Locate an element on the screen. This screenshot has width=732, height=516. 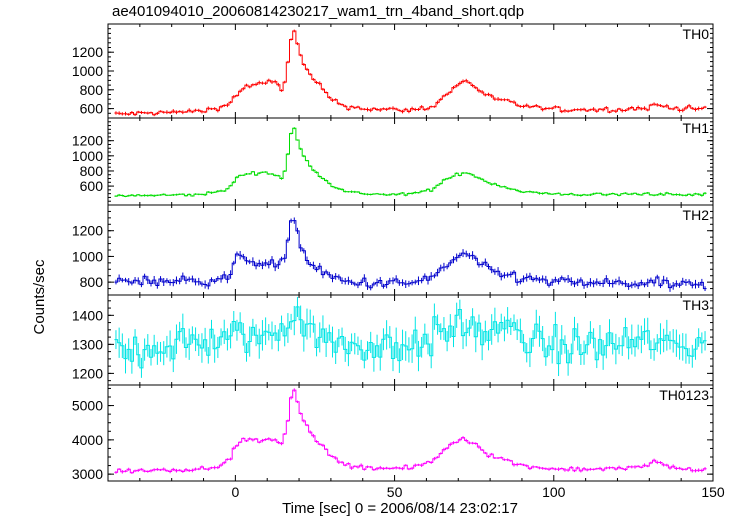
light-curve-th1 is located at coordinates (410, 162).